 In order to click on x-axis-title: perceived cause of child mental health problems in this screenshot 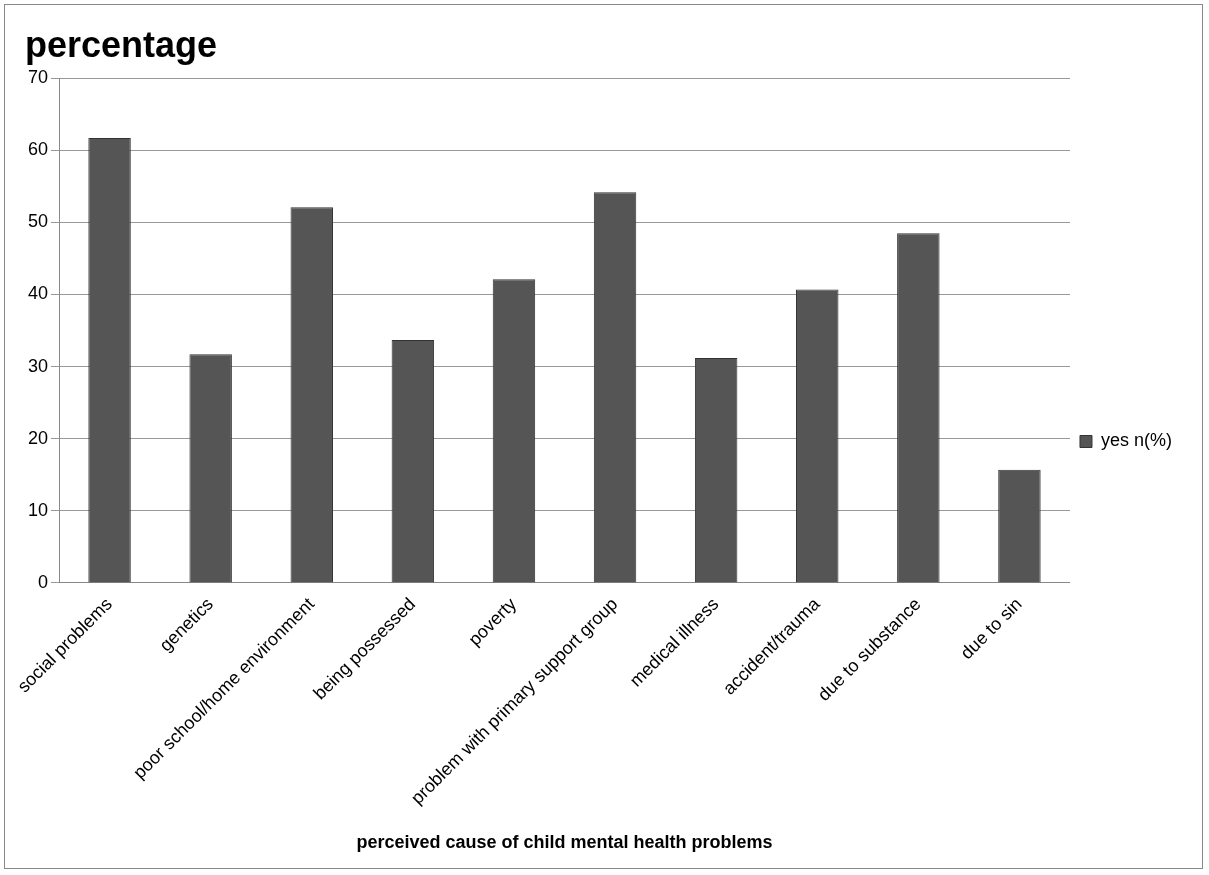, I will do `click(564, 842)`.